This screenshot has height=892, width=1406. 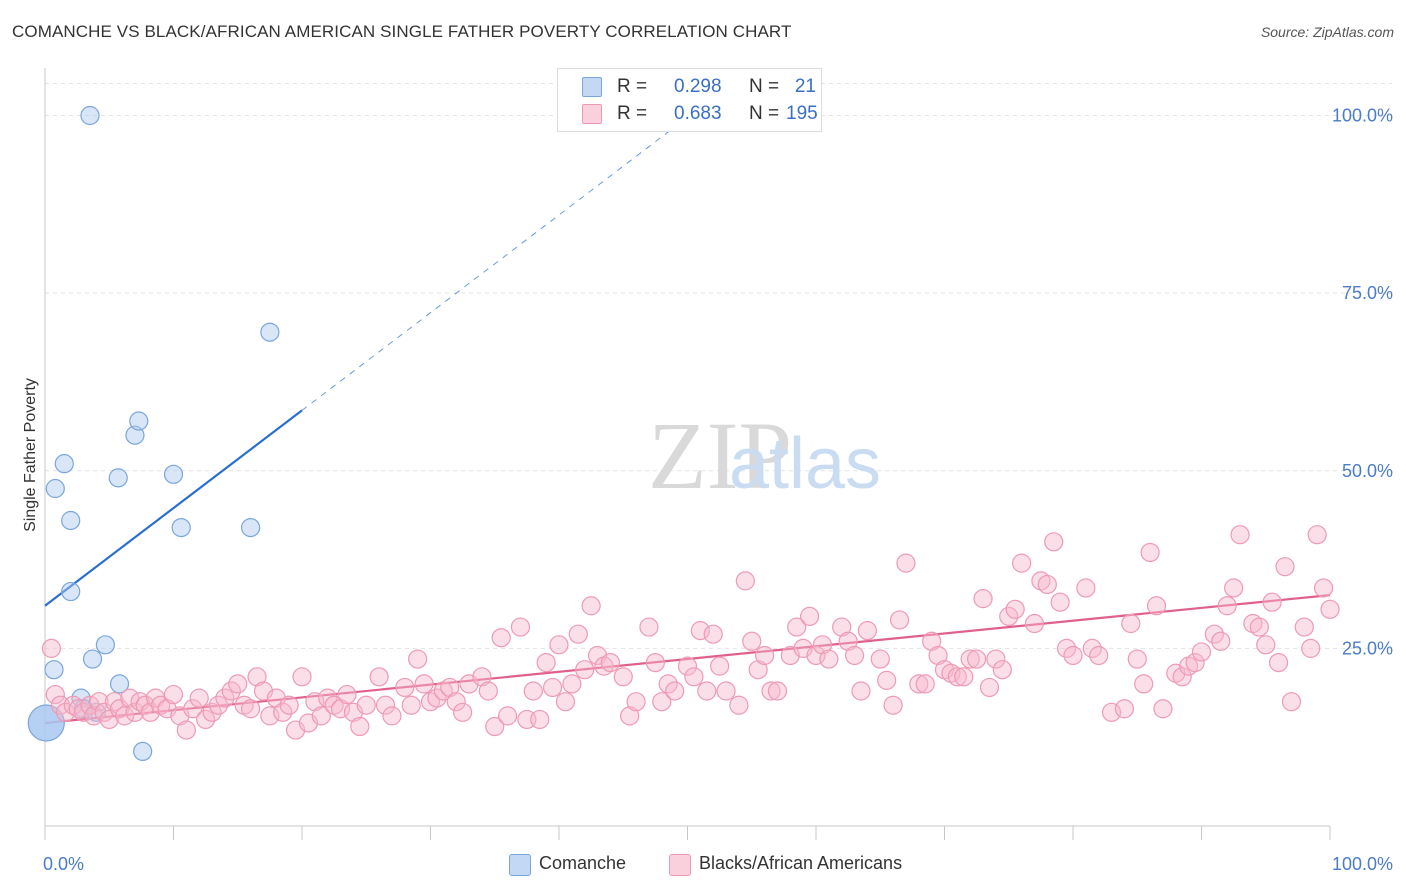 I want to click on bottom-legend-label: Comanche, so click(x=583, y=863).